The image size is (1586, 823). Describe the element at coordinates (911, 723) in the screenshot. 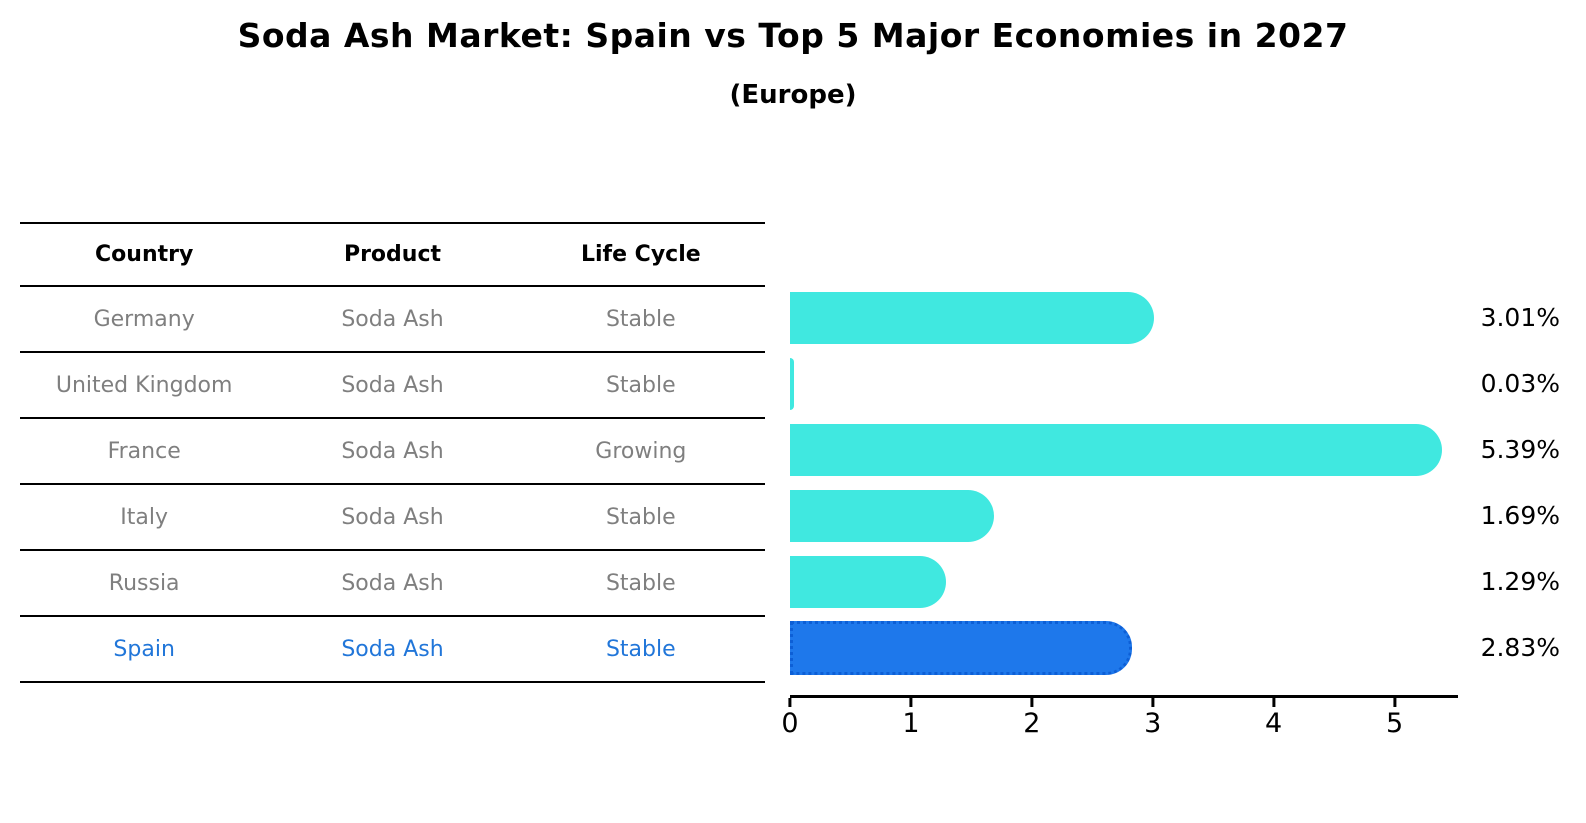

I see `tick-label: 1` at that location.